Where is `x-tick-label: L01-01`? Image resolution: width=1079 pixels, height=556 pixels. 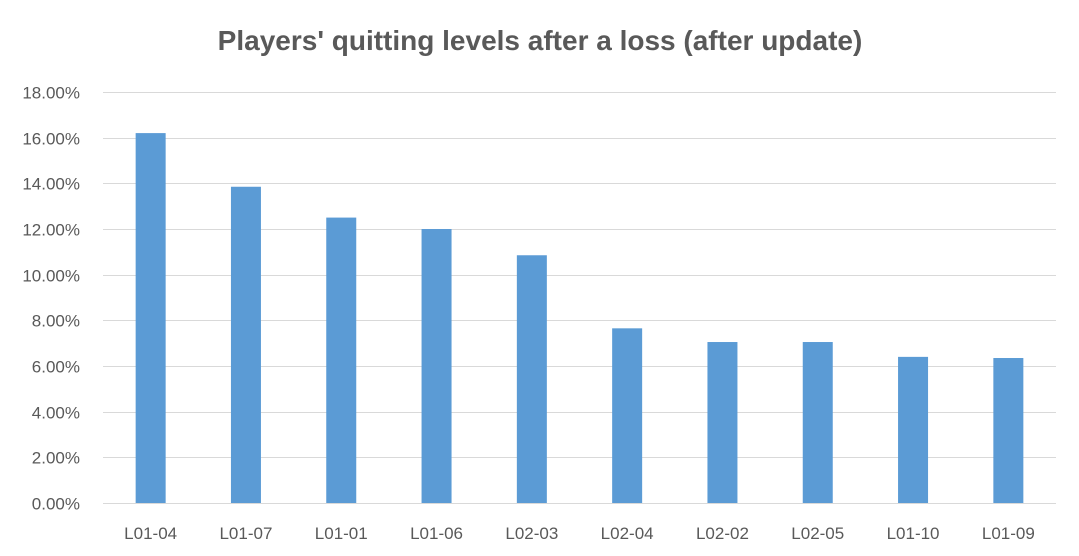 x-tick-label: L01-01 is located at coordinates (341, 533).